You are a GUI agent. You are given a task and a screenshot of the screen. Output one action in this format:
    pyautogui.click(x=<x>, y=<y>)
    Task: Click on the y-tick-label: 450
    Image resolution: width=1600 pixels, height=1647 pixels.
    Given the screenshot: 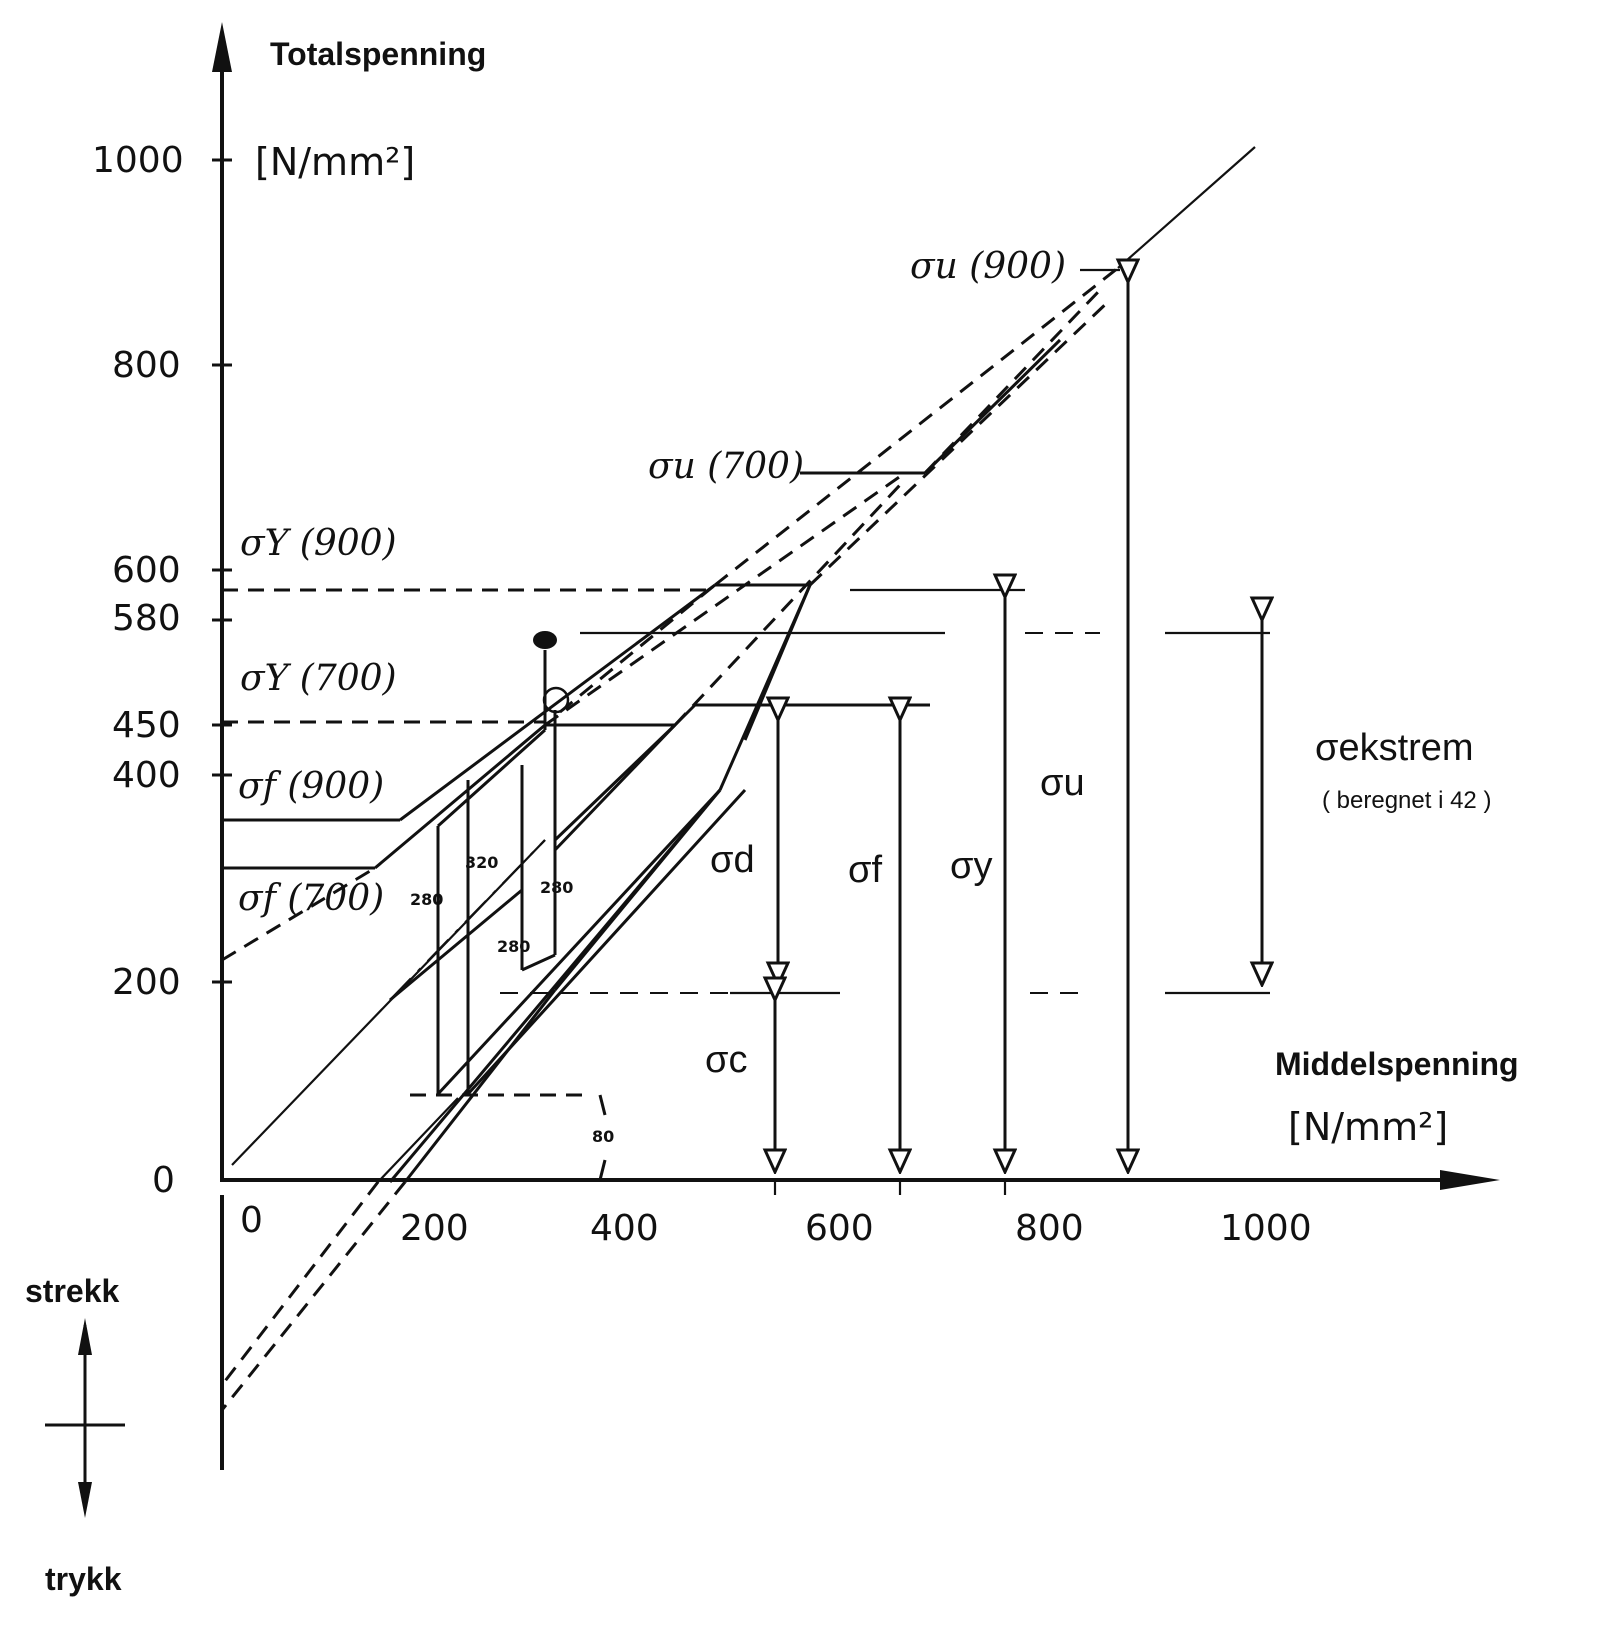 What is the action you would take?
    pyautogui.click(x=146, y=725)
    